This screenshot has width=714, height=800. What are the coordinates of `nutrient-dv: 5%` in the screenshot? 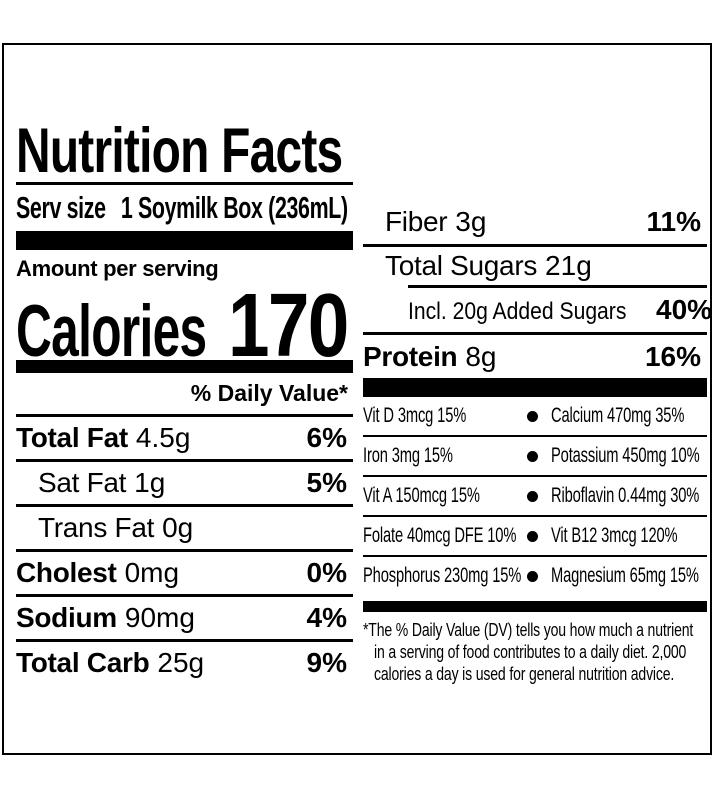 It's located at (326, 482).